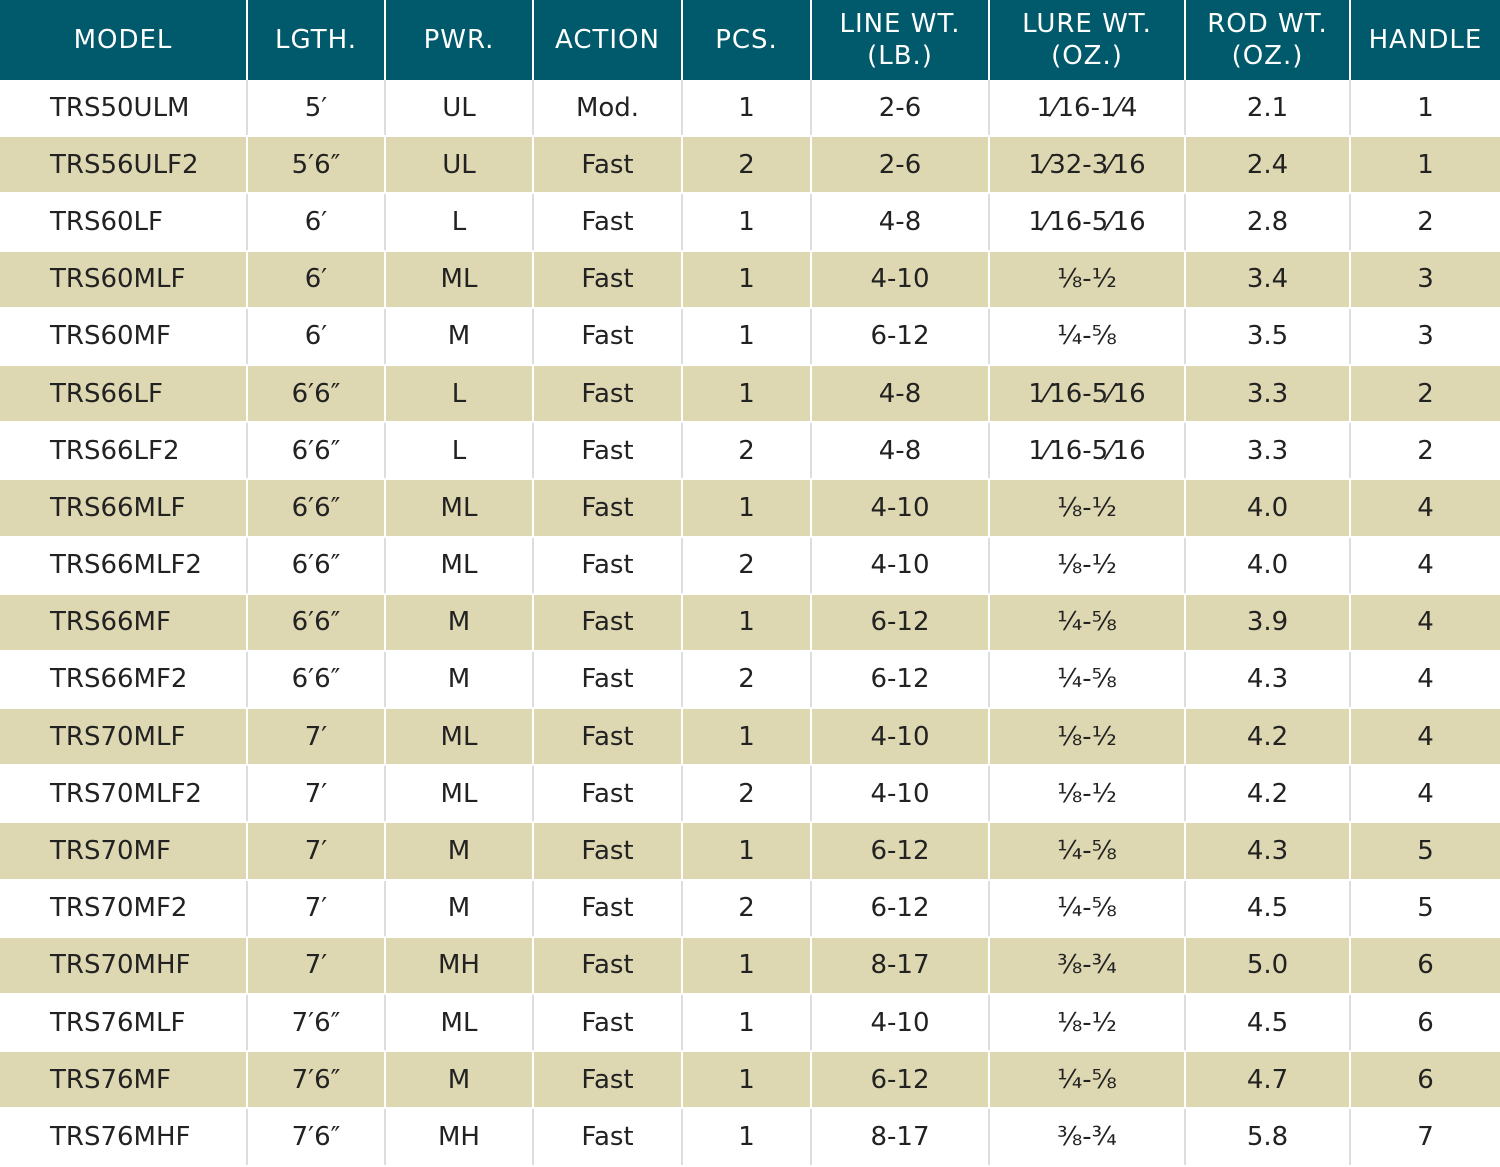 The height and width of the screenshot is (1167, 1500). Describe the element at coordinates (900, 1137) in the screenshot. I see `table-cell: 8-17` at that location.